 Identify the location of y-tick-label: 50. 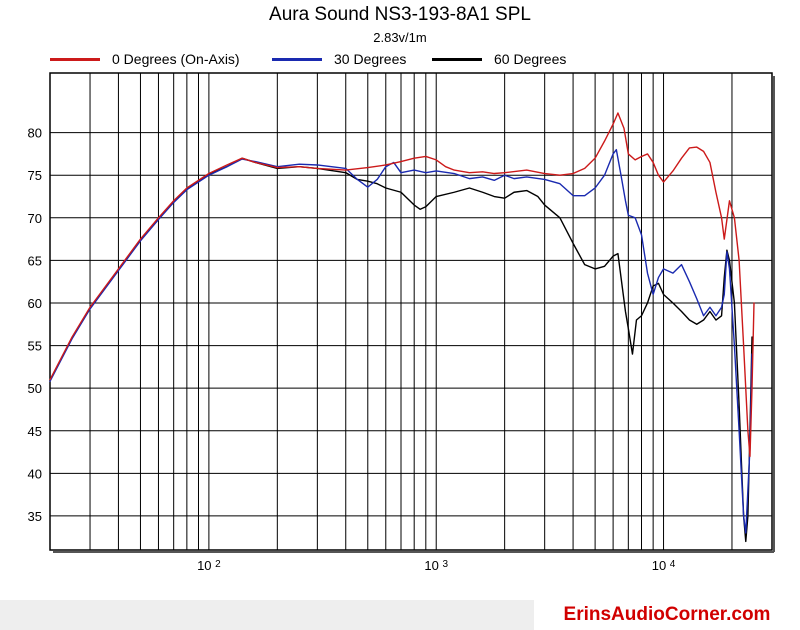
(35, 388).